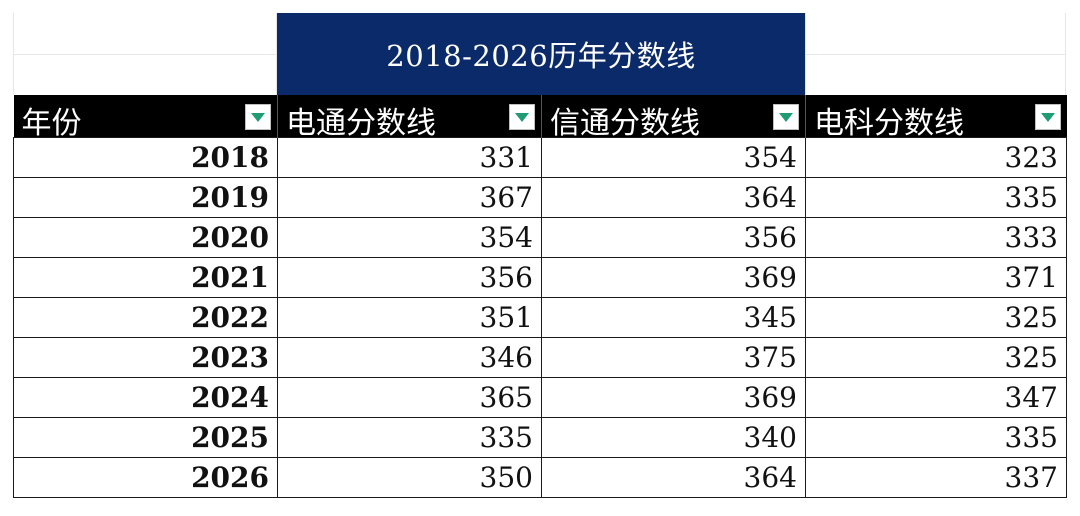 Image resolution: width=1080 pixels, height=516 pixels. Describe the element at coordinates (936, 477) in the screenshot. I see `score-cell: 337` at that location.